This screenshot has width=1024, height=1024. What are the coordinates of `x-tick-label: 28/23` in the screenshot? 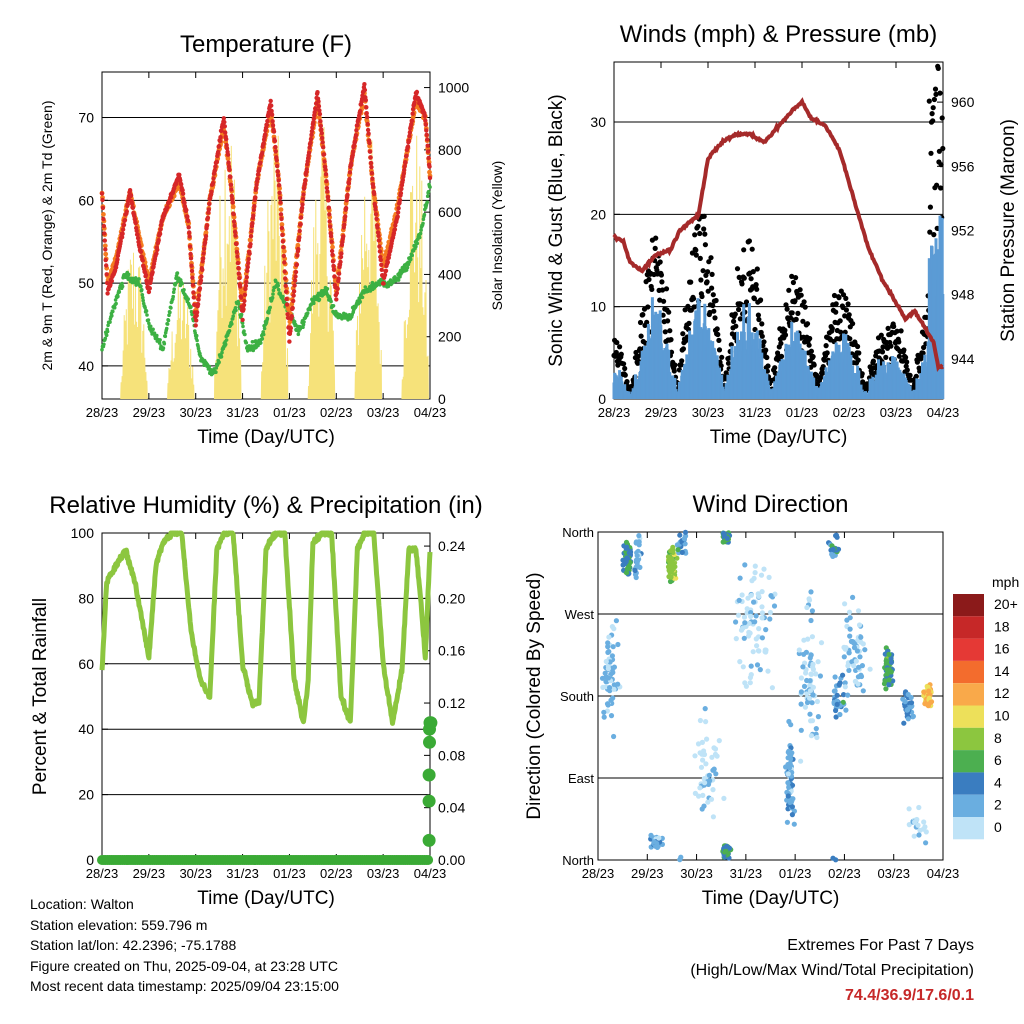 It's located at (102, 412).